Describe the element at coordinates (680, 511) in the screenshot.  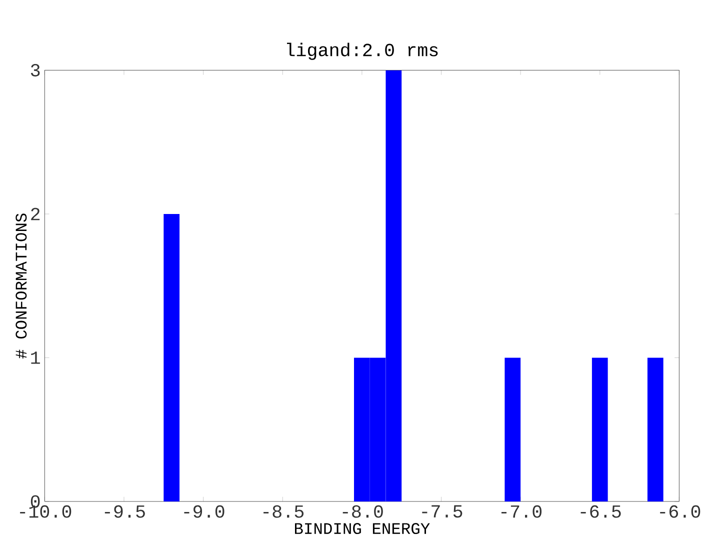
I see `x-tick-label: -6.0` at that location.